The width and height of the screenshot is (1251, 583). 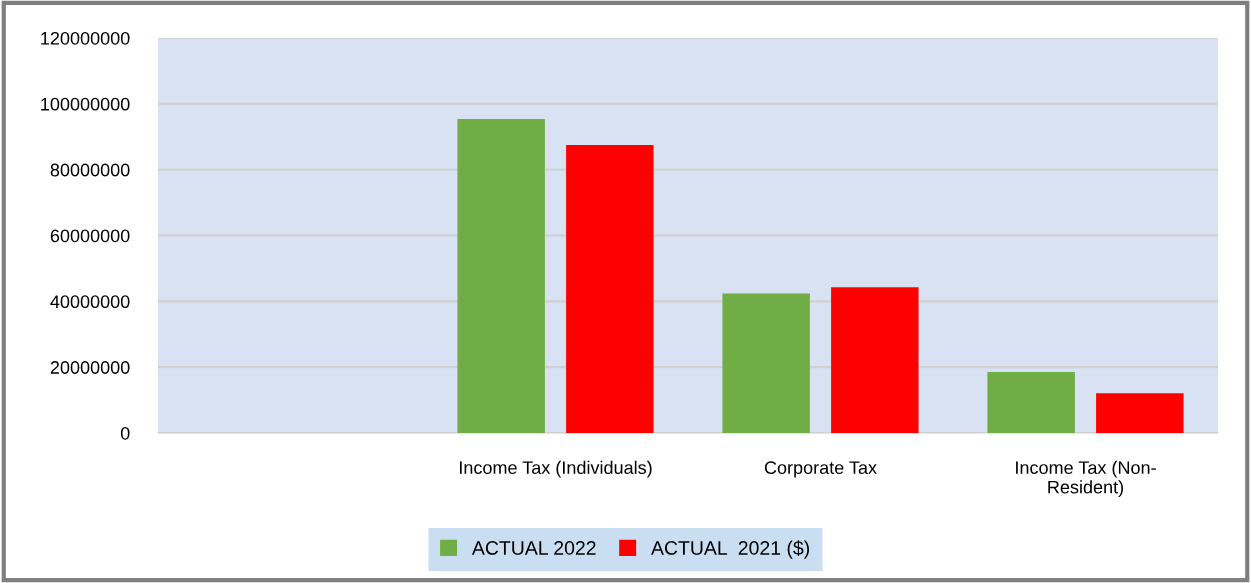 What do you see at coordinates (90, 367) in the screenshot?
I see `y-tick-label: 20000000` at bounding box center [90, 367].